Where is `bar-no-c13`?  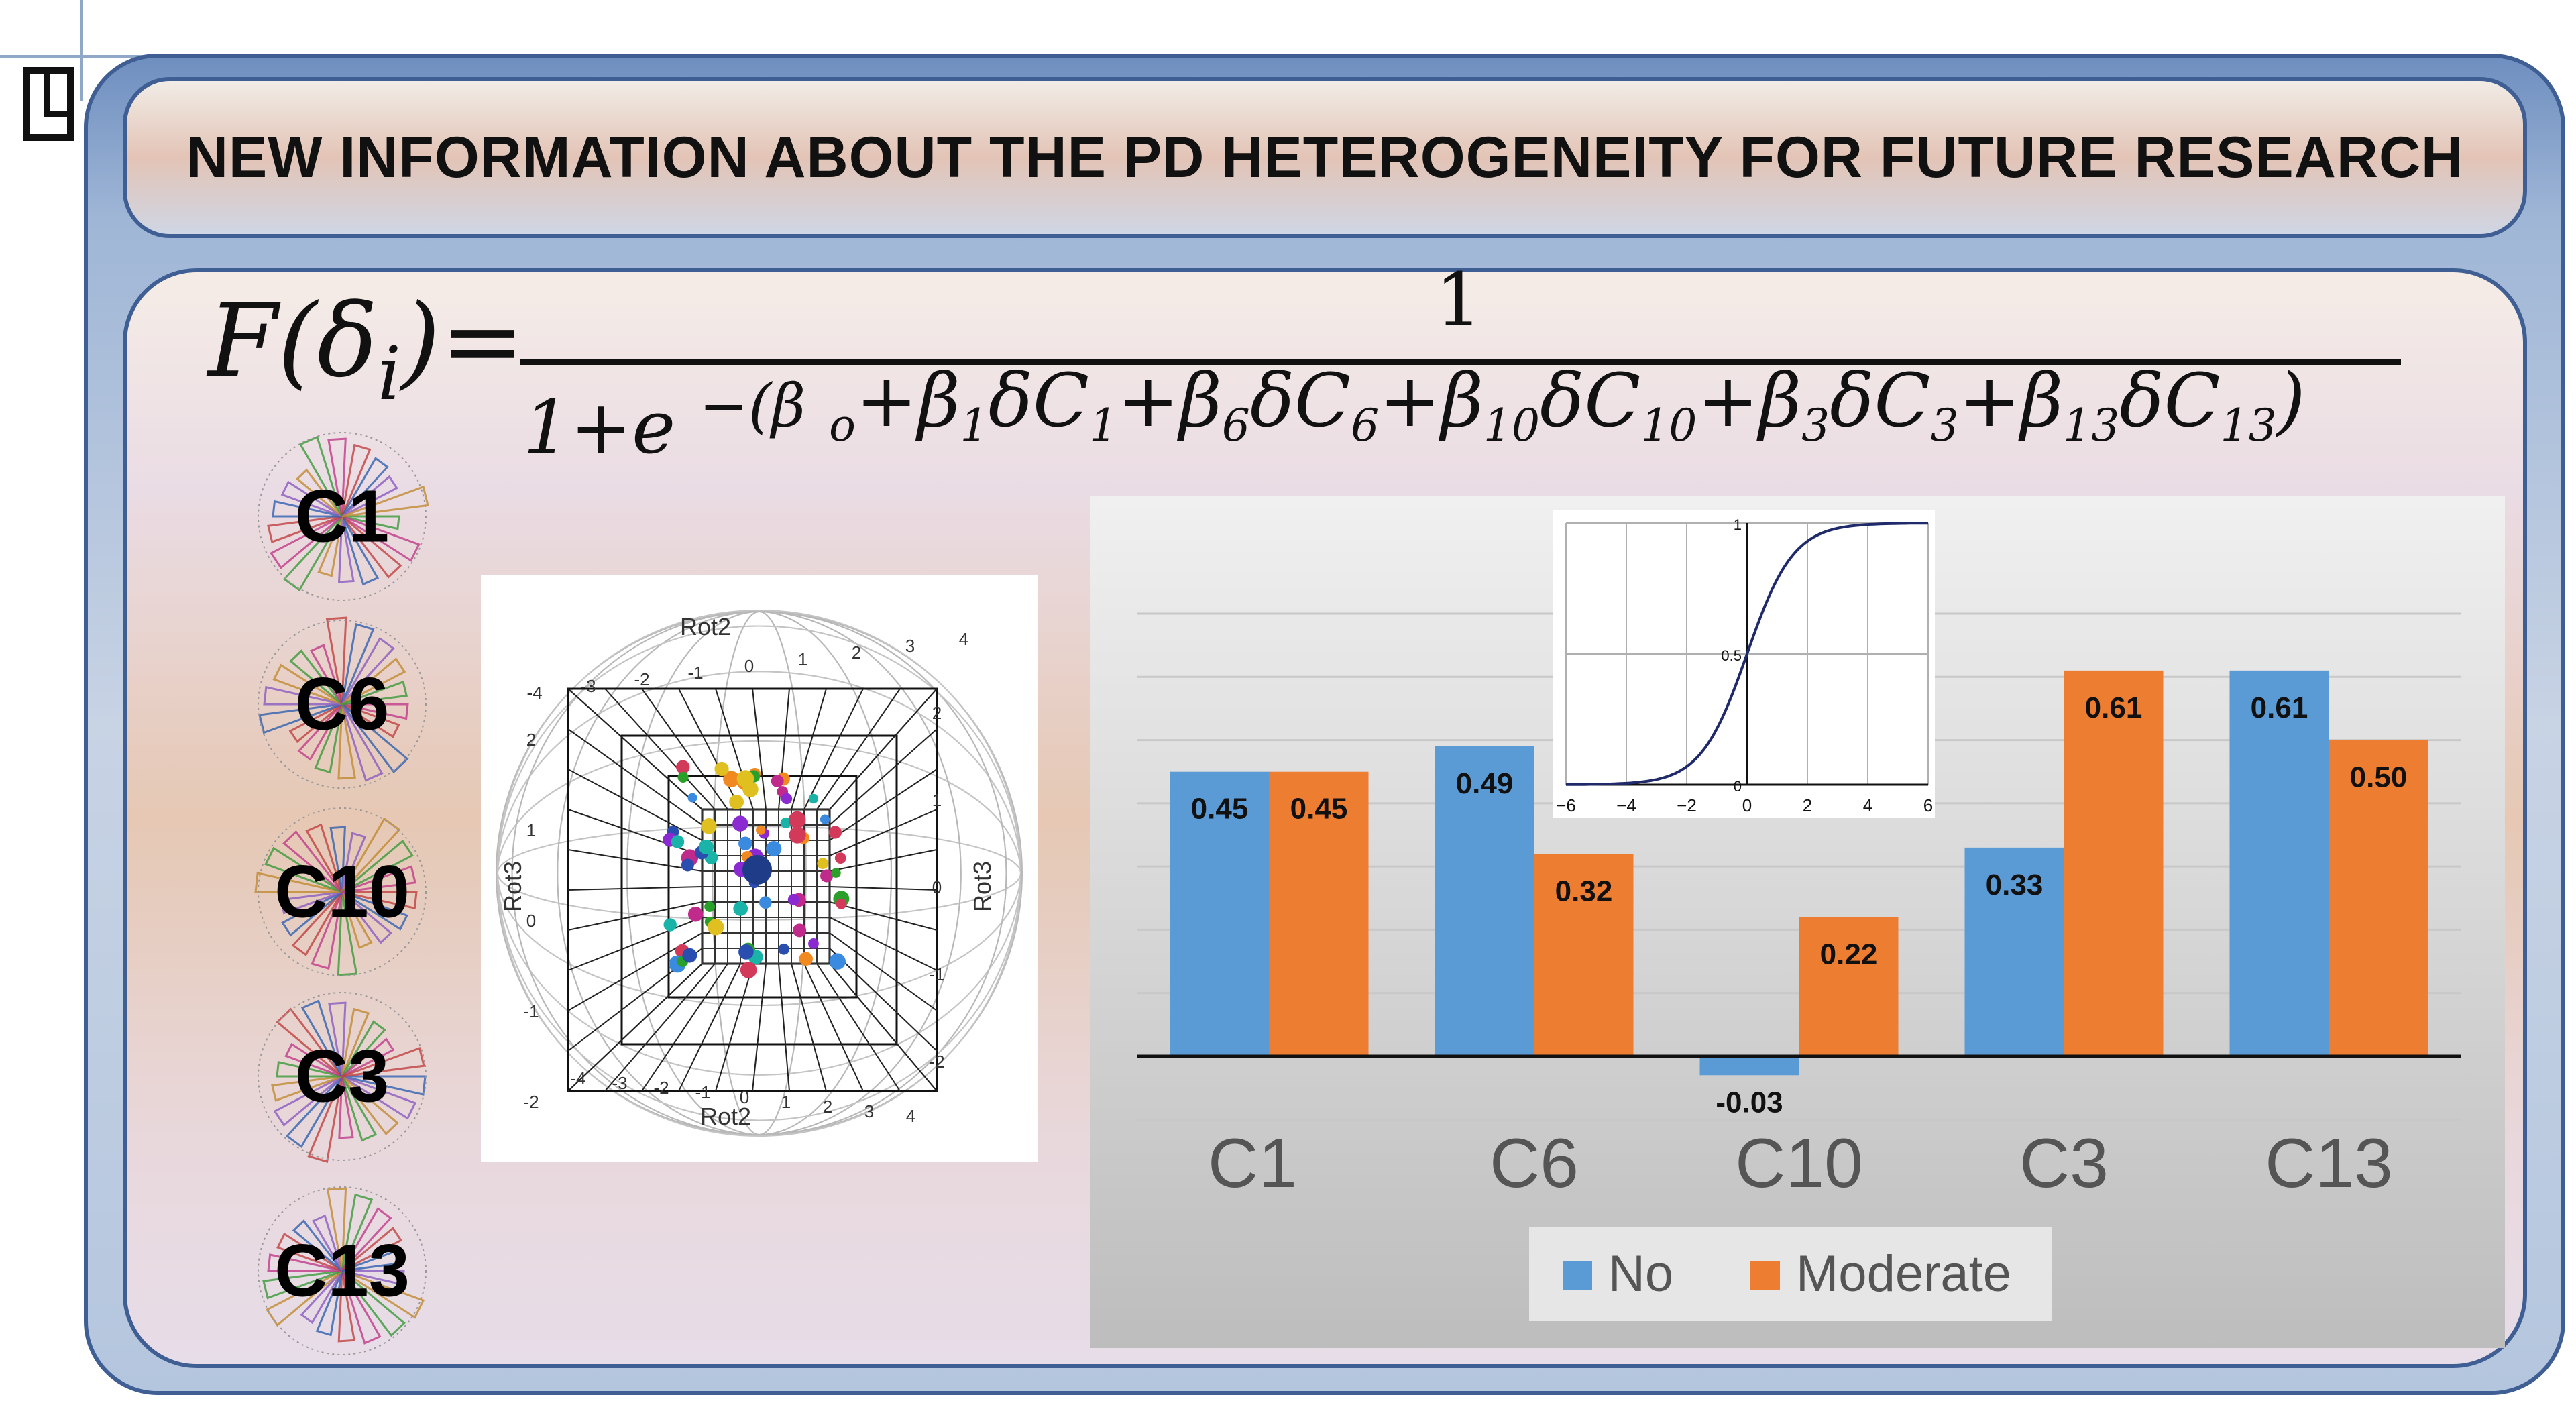 bar-no-c13 is located at coordinates (2279, 863).